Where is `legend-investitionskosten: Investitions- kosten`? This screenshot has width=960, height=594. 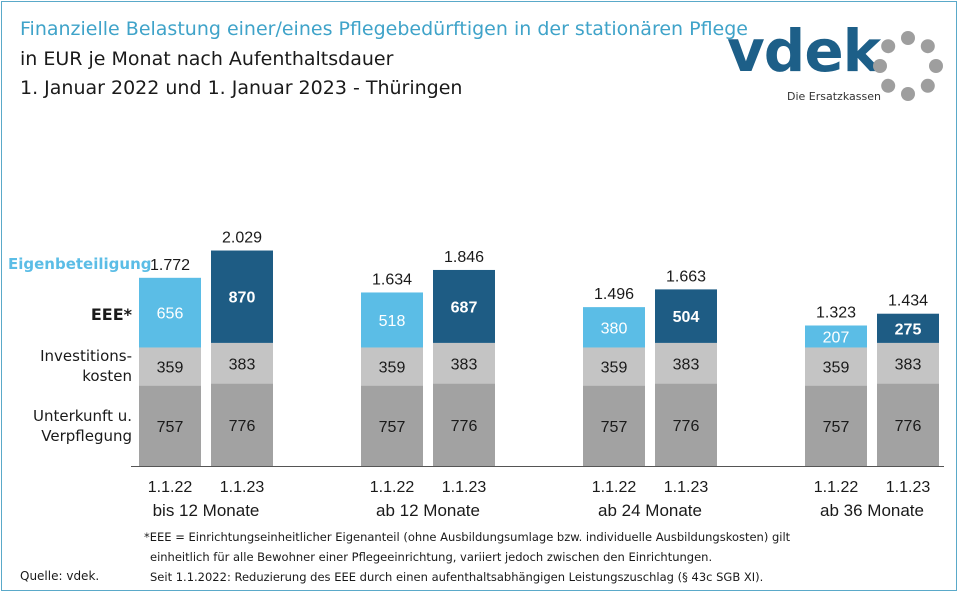
legend-investitionskosten: Investitions- kosten is located at coordinates (70, 366).